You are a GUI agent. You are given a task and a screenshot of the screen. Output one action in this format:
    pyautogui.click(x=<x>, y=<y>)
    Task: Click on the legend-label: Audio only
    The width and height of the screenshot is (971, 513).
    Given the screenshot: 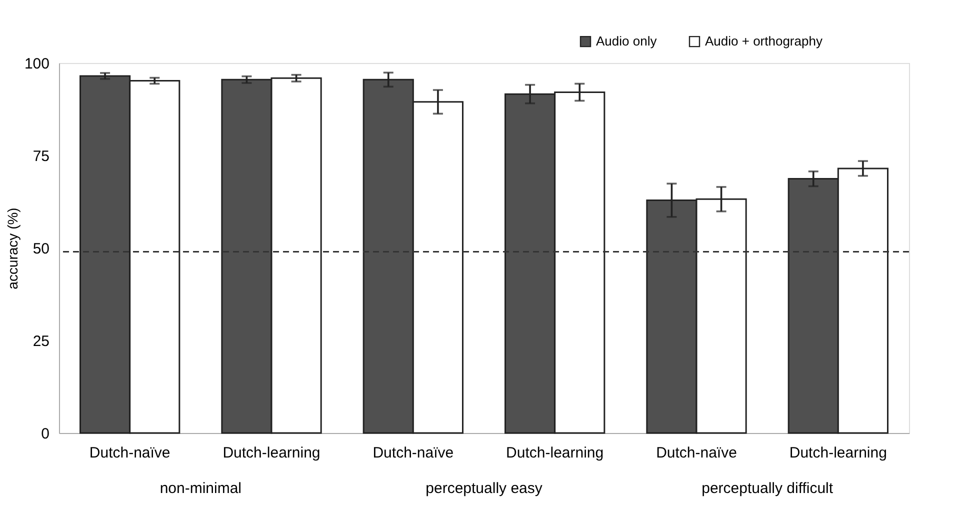 What is the action you would take?
    pyautogui.click(x=627, y=41)
    